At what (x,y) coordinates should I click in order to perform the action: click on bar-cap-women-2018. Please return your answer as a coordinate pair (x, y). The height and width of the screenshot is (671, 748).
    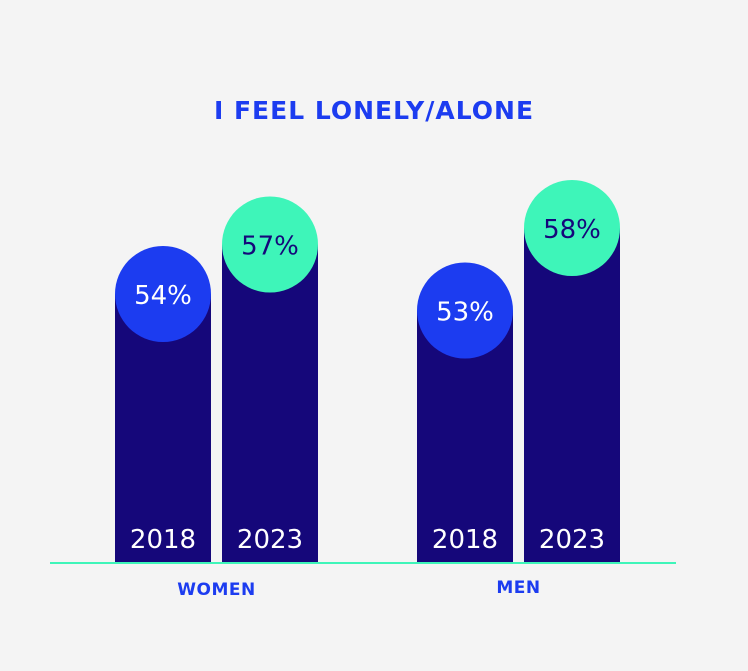
    Looking at the image, I should click on (163, 294).